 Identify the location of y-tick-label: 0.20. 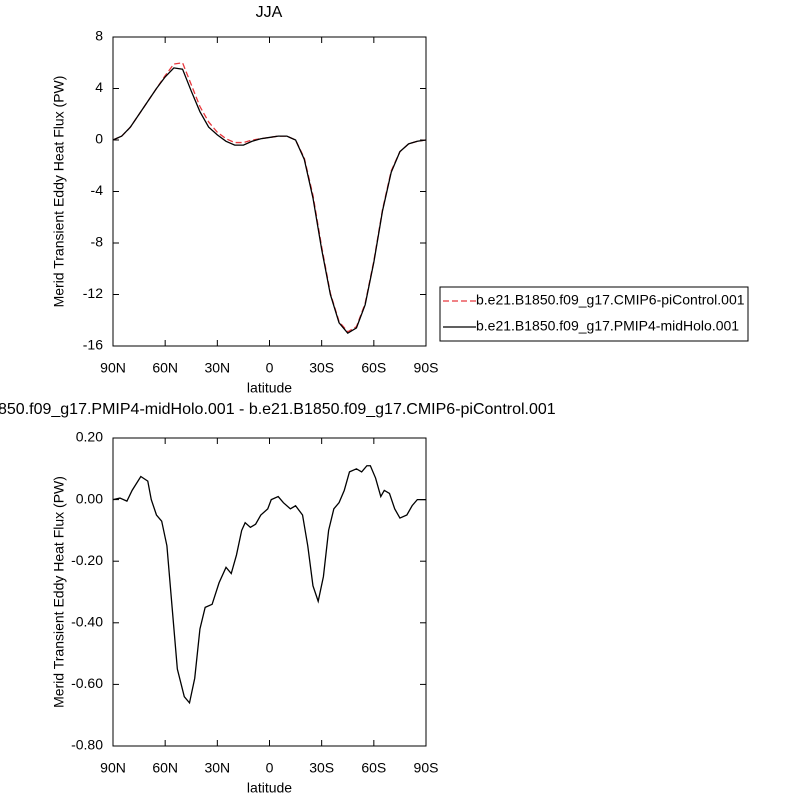
(89, 437).